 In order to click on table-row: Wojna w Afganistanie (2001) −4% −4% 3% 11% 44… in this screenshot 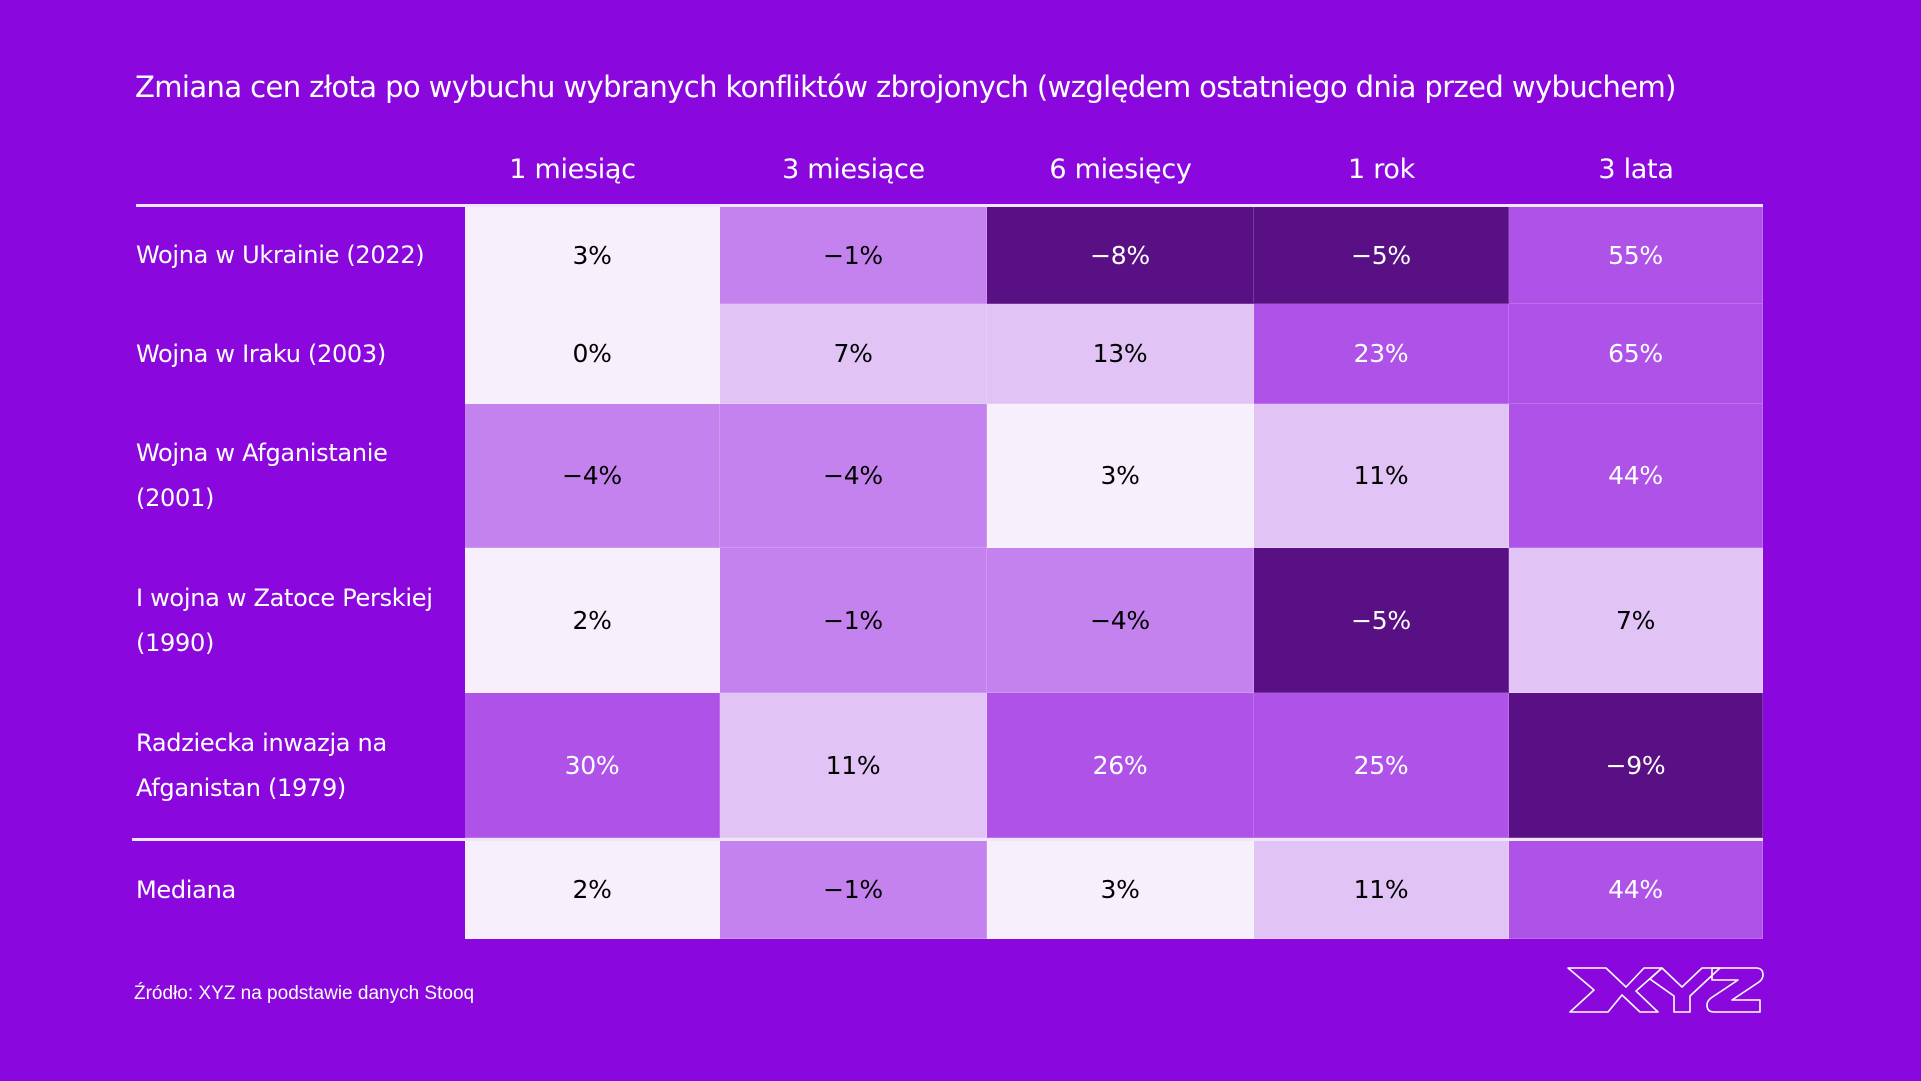, I will do `click(949, 476)`.